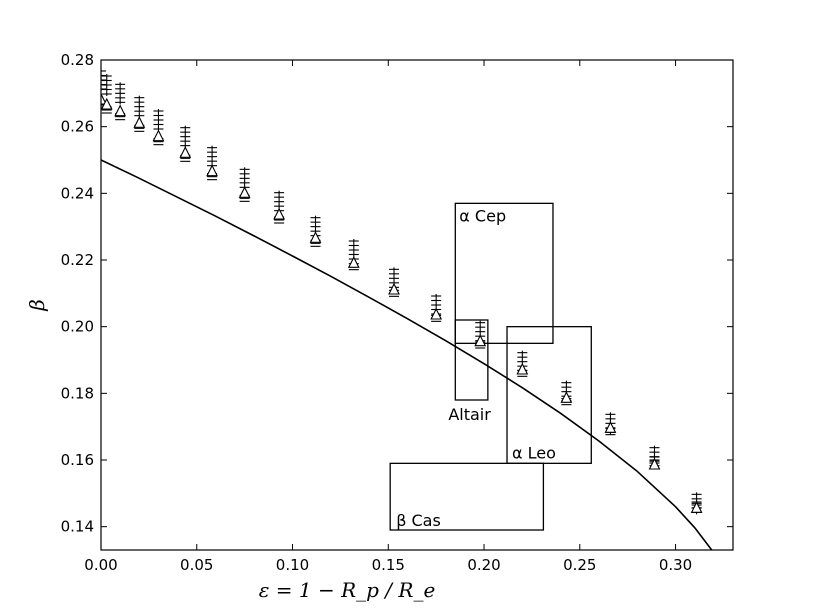 Image resolution: width=813 pixels, height=613 pixels. I want to click on x-tick-label: 0.10, so click(292, 565).